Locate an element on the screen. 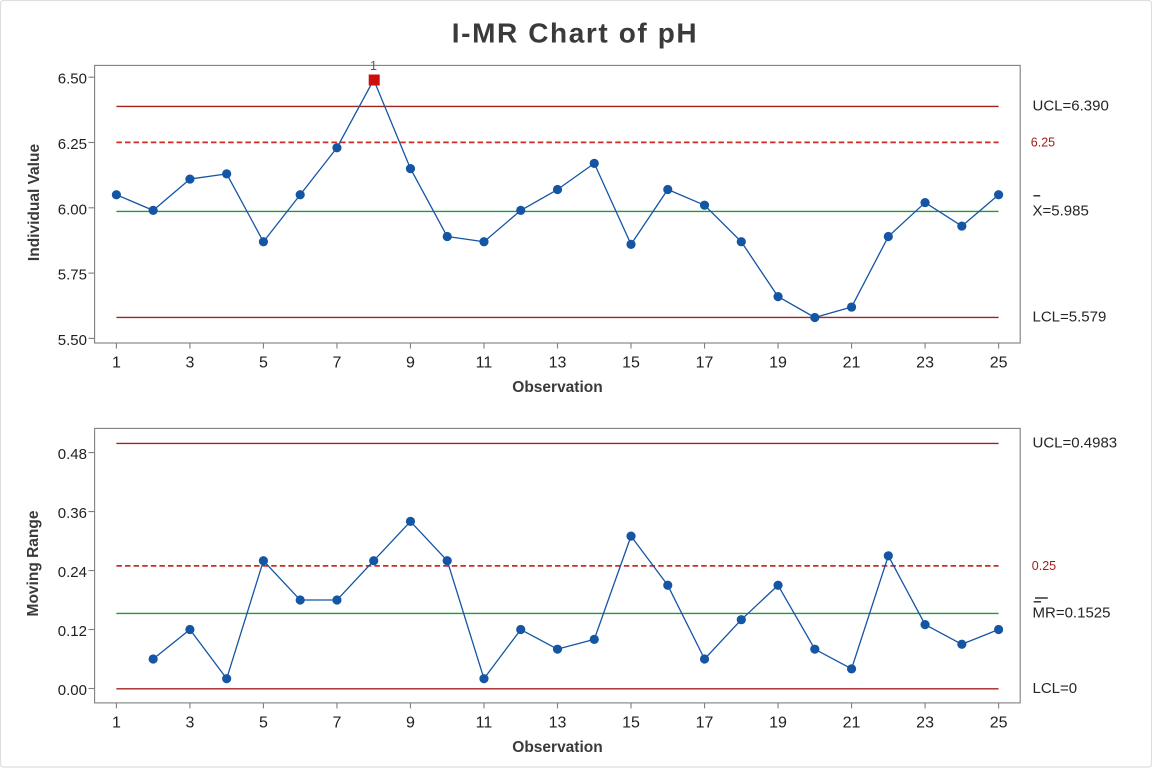 Image resolution: width=1152 pixels, height=773 pixels. svg-text: 0.24 is located at coordinates (72, 572).